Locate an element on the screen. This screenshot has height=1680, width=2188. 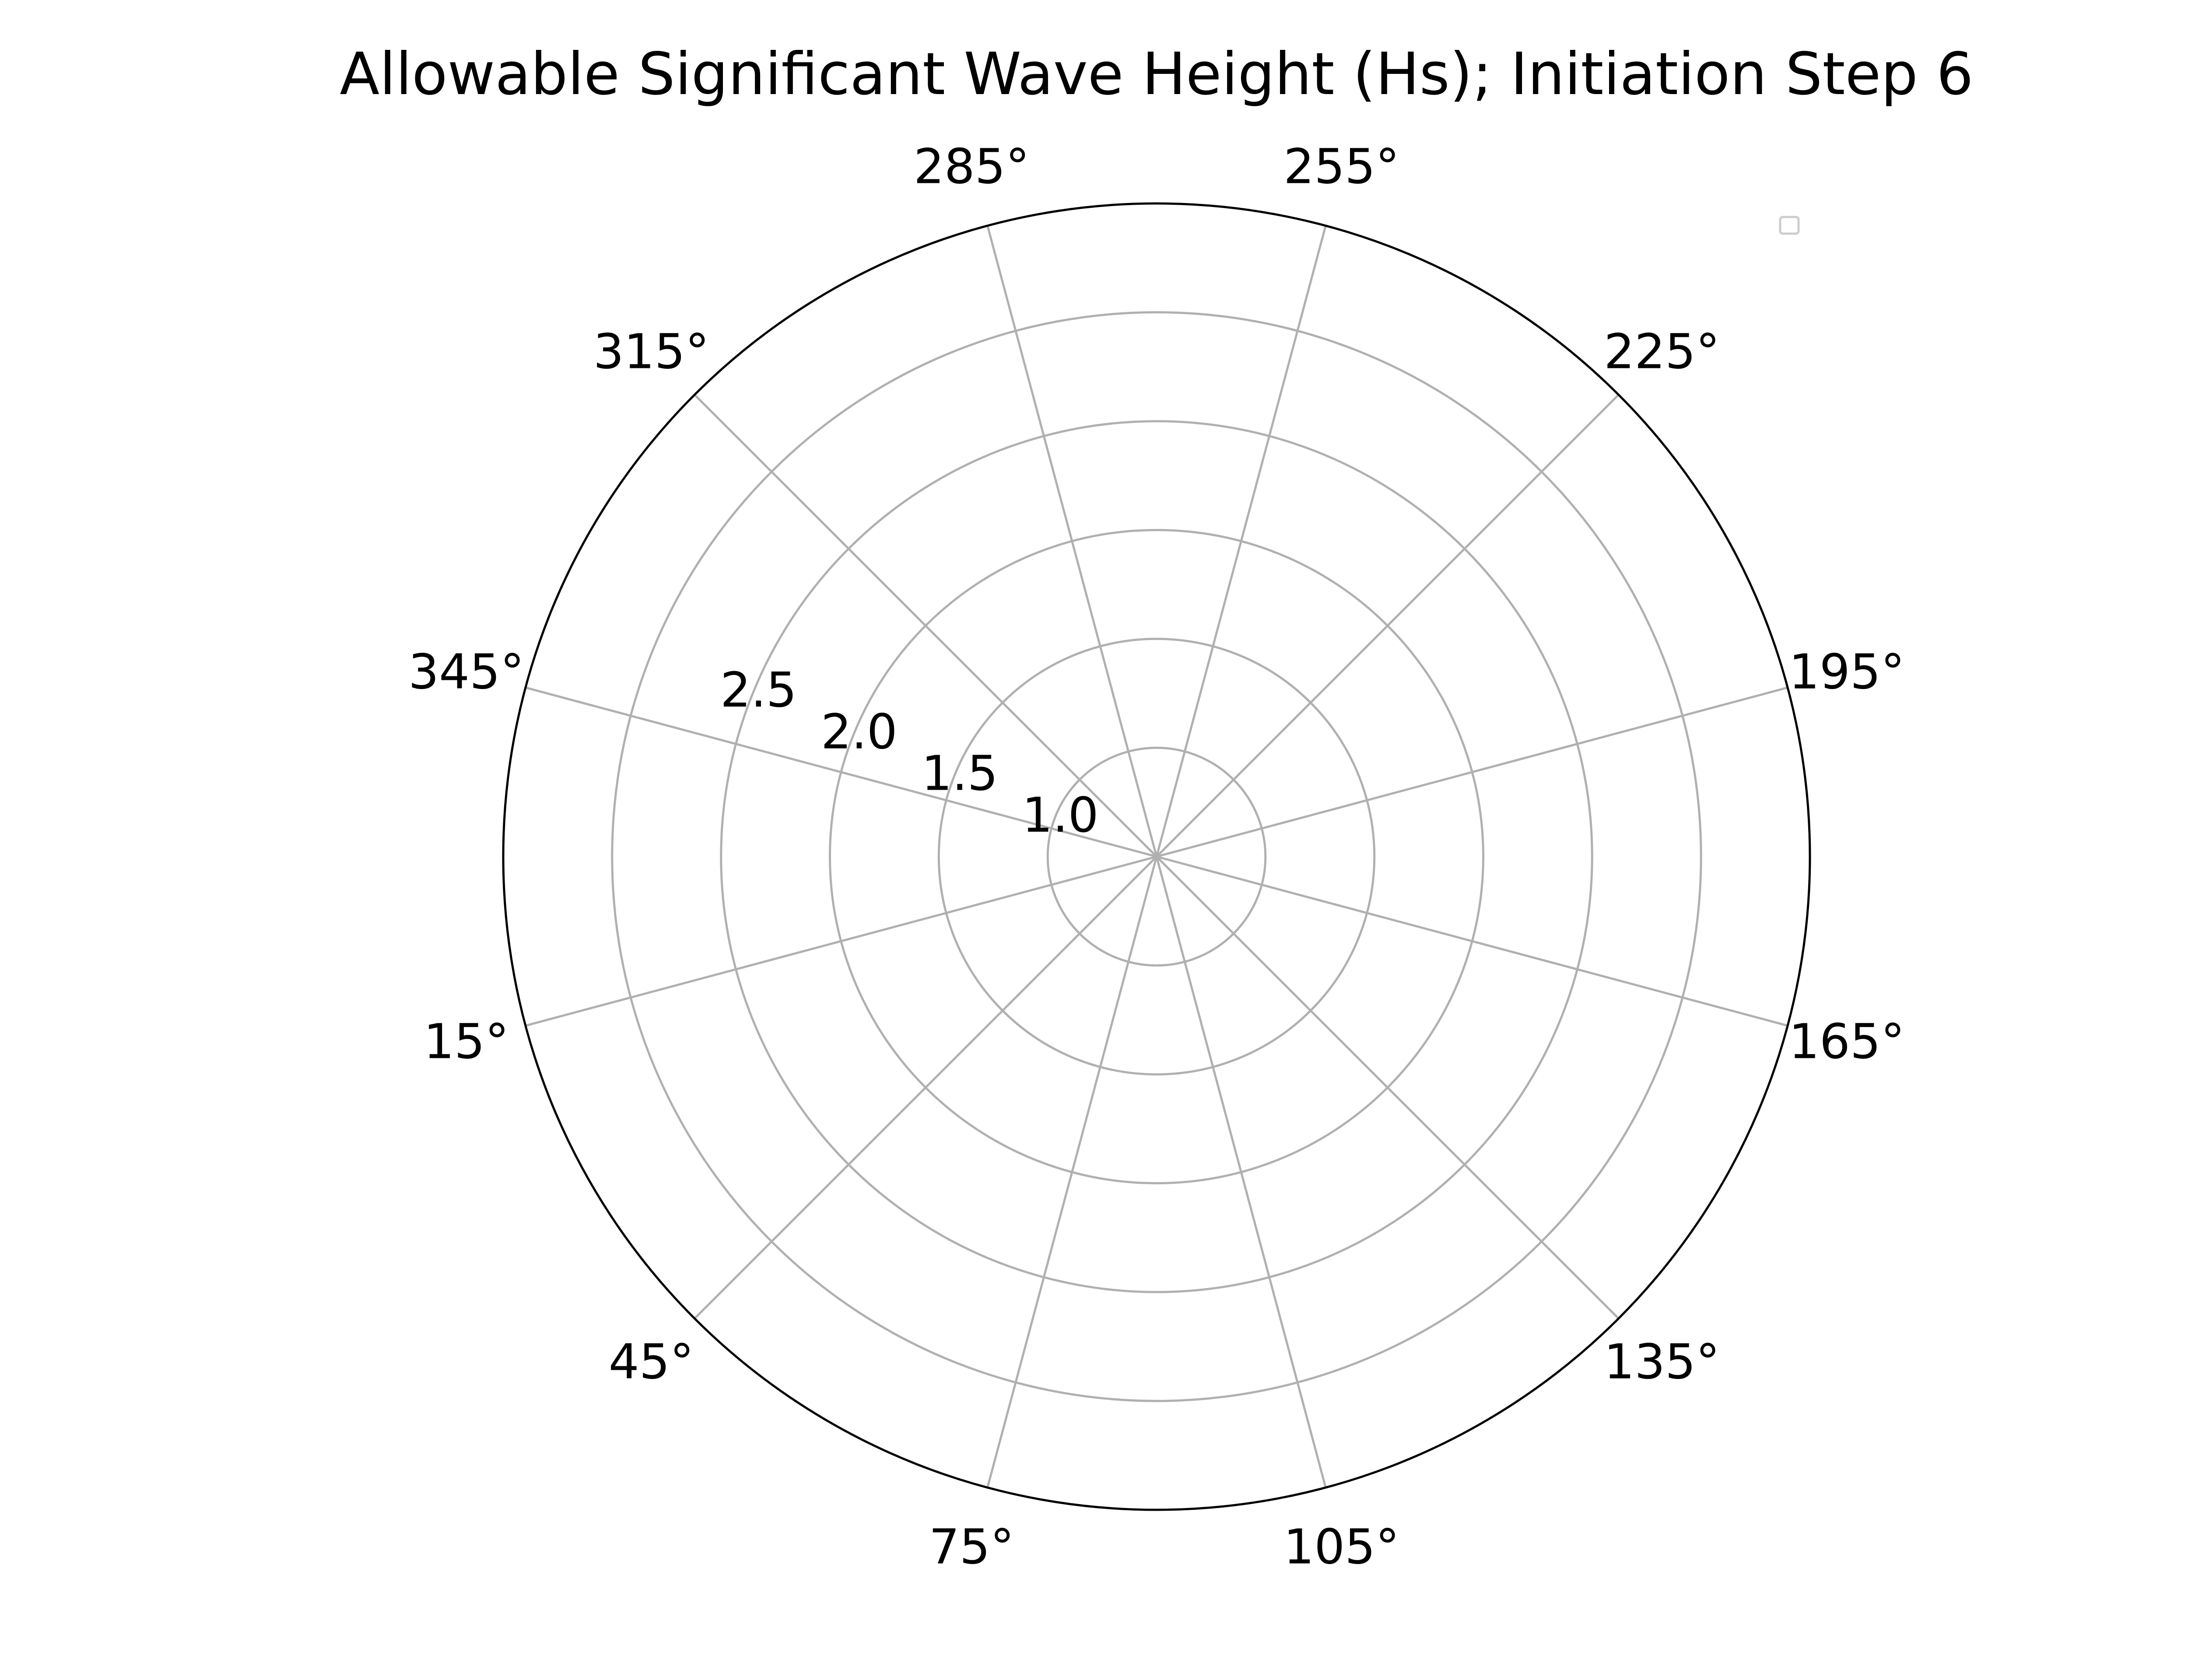
angular-tick-label-225: 225° is located at coordinates (1662, 351).